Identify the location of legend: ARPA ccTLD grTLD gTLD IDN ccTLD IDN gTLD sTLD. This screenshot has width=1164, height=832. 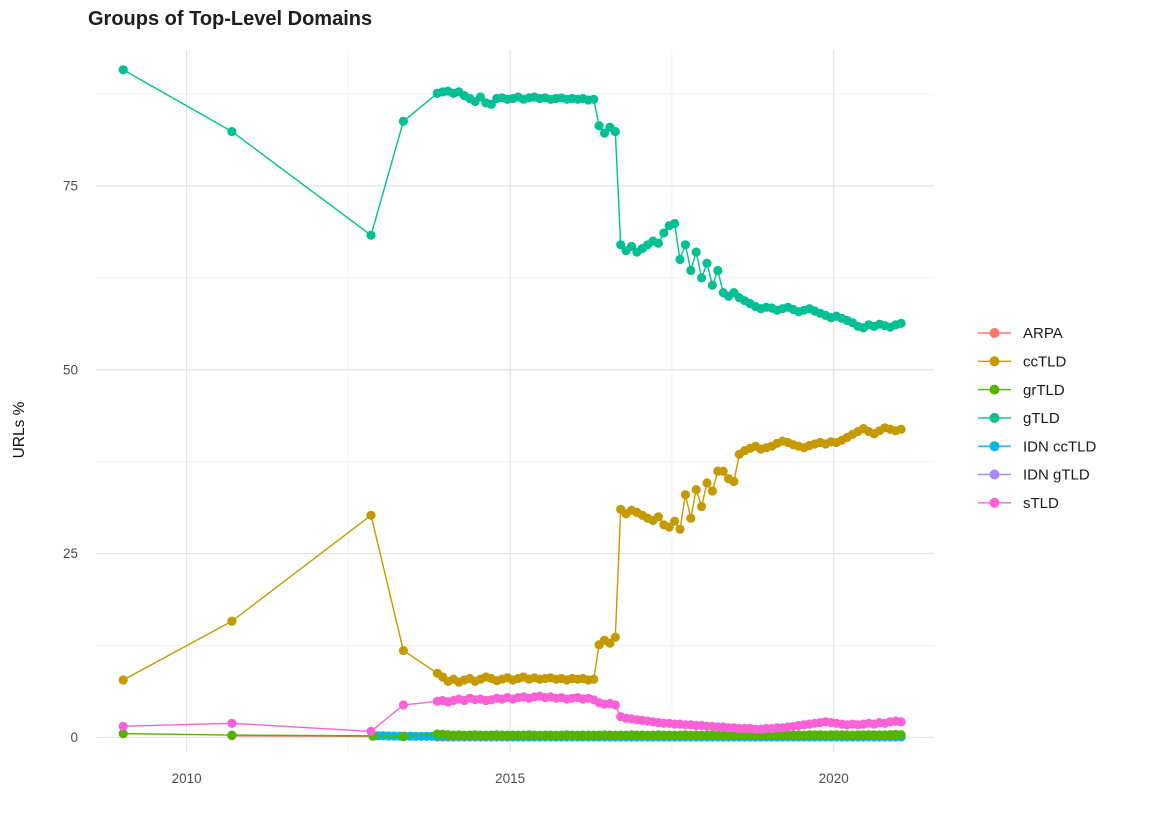
(1037, 418).